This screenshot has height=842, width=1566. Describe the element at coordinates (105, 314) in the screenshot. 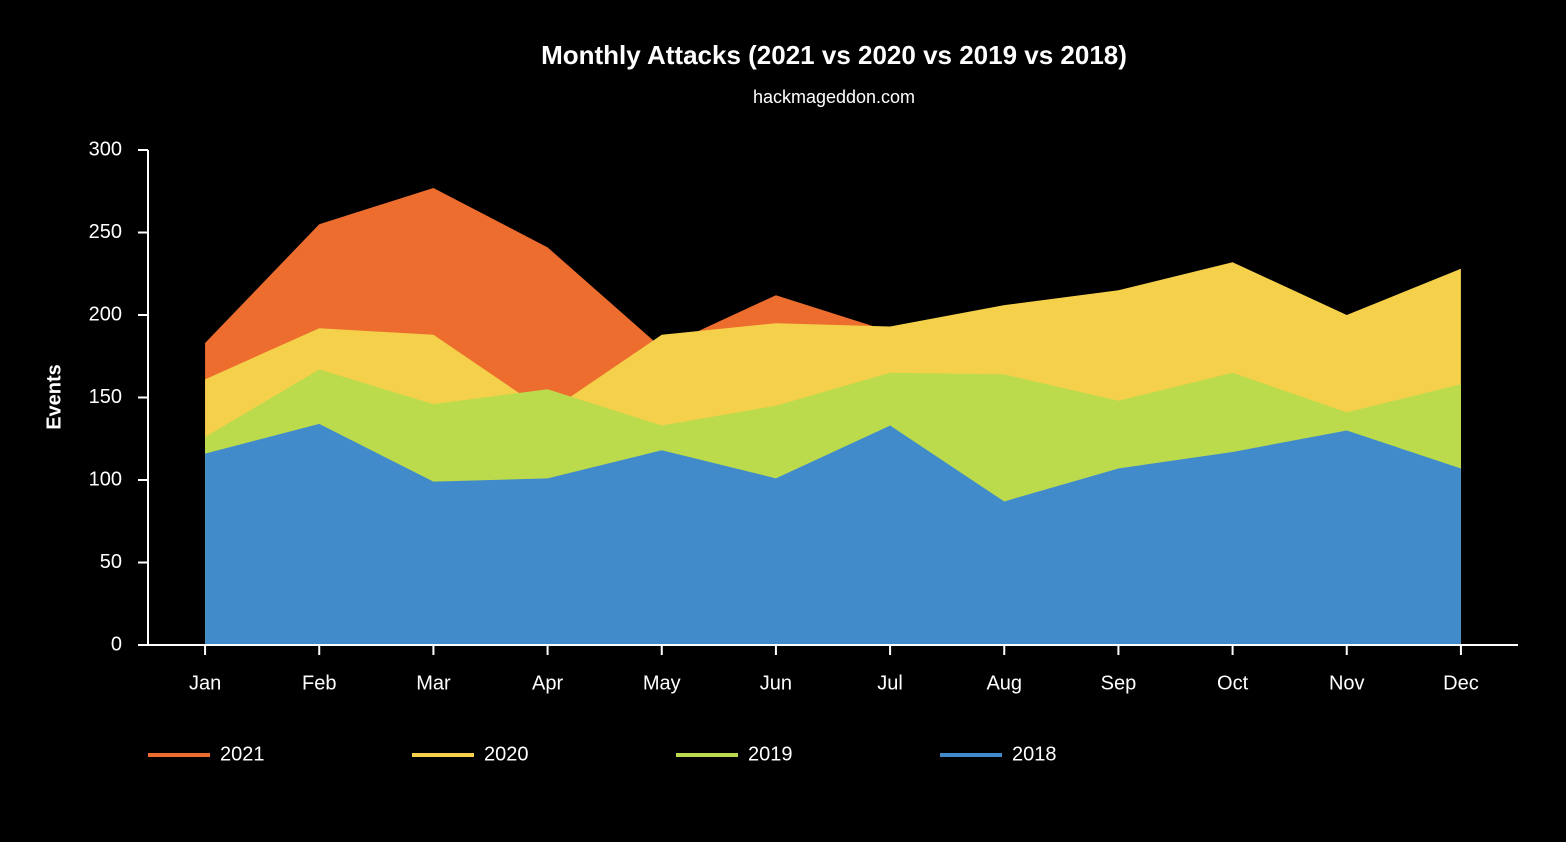

I see `y-tick-label: 200` at that location.